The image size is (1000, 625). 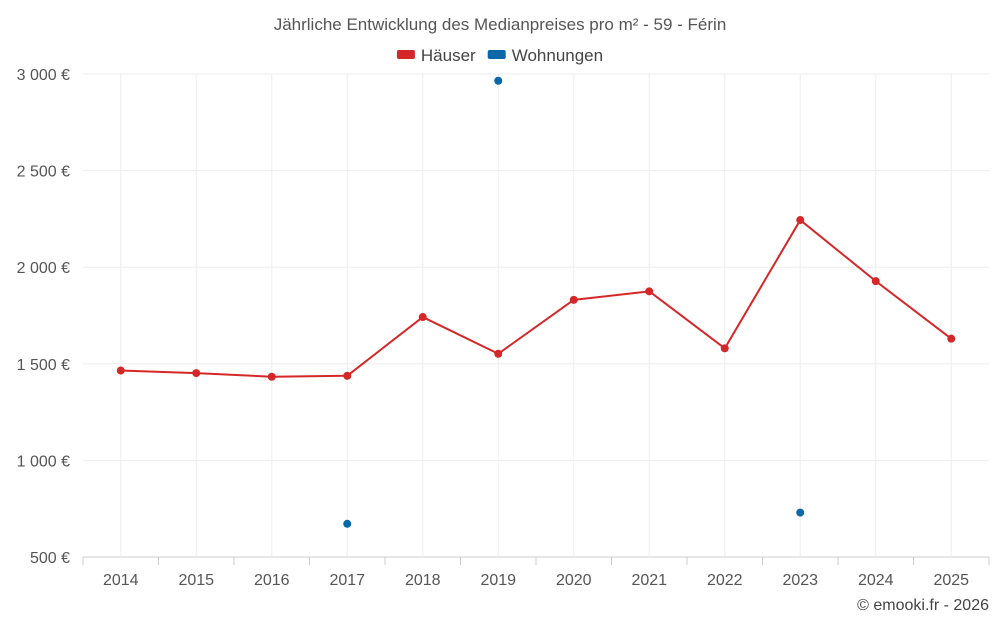 I want to click on y-tick-label: 2 500 €, so click(x=43, y=172).